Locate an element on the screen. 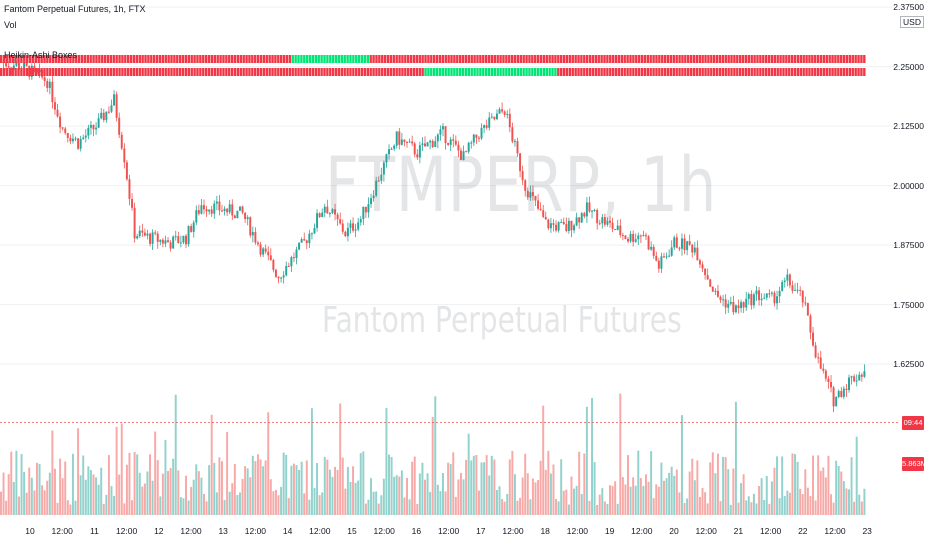 This screenshot has width=932, height=550. currency-label: USD is located at coordinates (912, 22).